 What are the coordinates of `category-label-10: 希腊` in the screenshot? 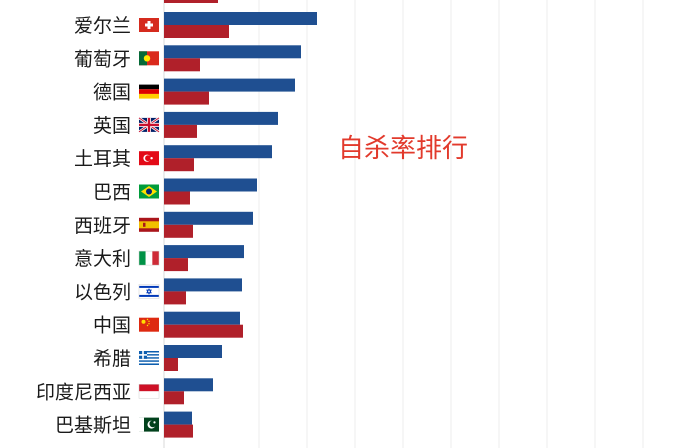 It's located at (112, 359).